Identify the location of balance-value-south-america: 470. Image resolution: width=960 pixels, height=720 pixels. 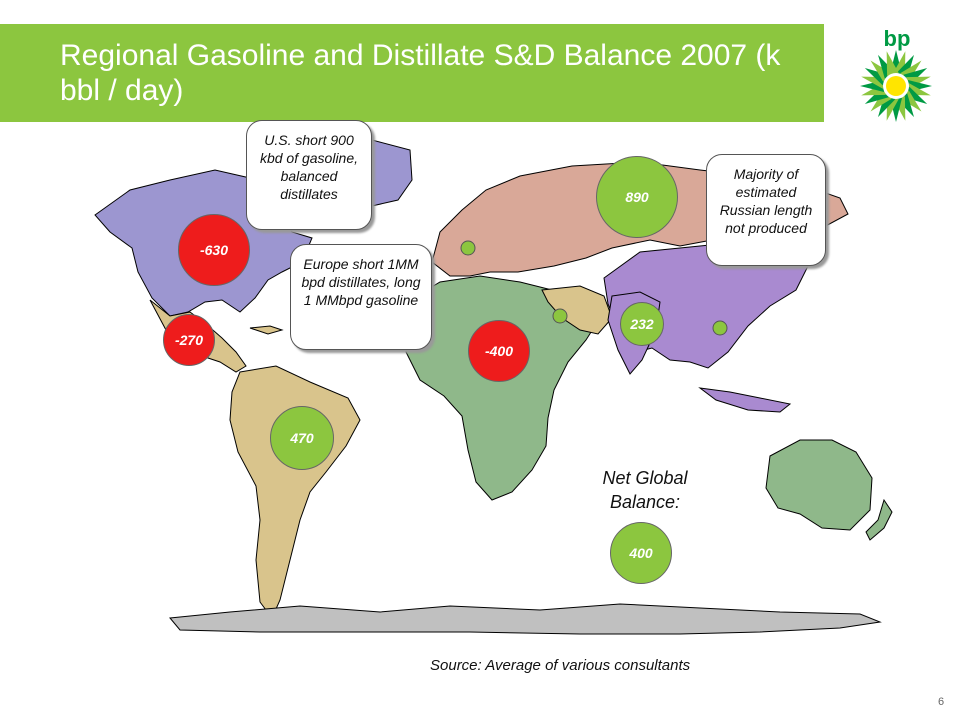
(302, 438).